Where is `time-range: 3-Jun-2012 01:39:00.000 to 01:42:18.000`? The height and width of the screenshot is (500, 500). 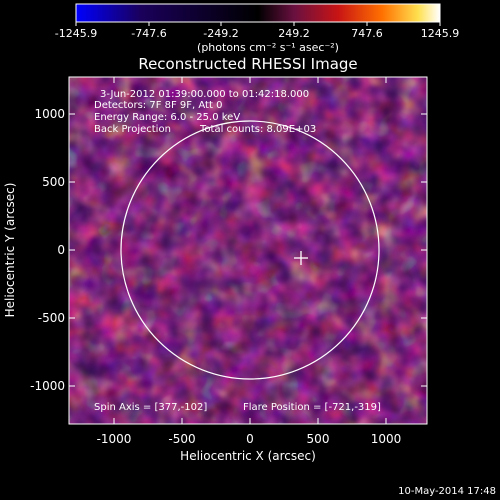
time-range: 3-Jun-2012 01:39:00.000 to 01:42:18.000 is located at coordinates (204, 94).